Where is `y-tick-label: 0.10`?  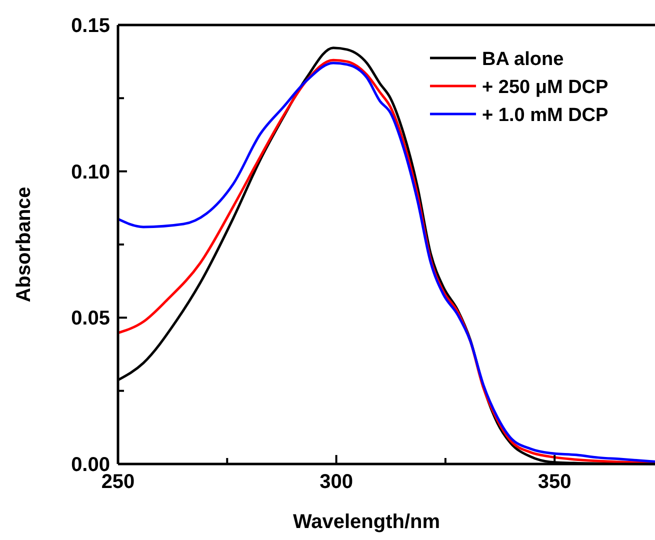
y-tick-label: 0.10 is located at coordinates (90, 172).